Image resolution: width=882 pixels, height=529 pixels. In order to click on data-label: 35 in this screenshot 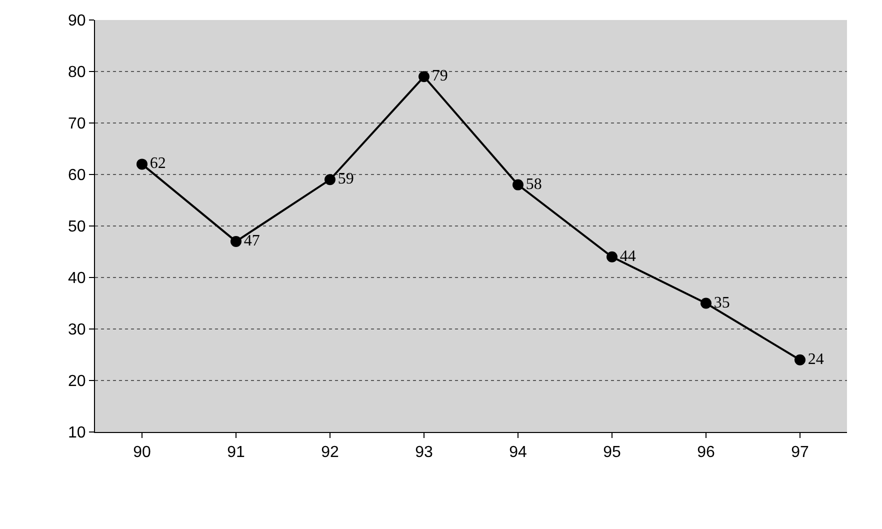, I will do `click(722, 303)`.